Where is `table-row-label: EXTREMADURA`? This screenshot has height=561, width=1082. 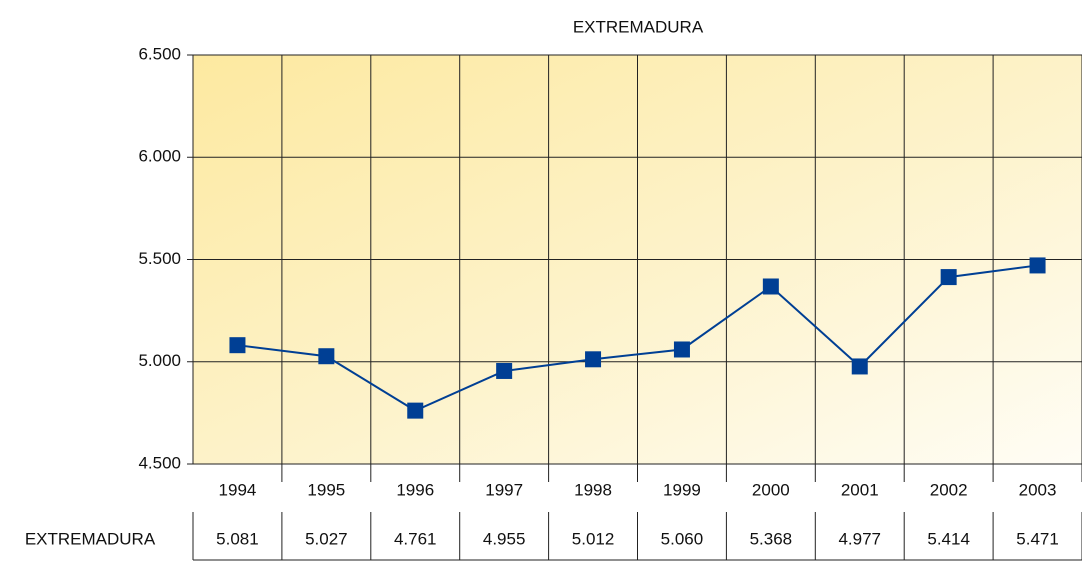 table-row-label: EXTREMADURA is located at coordinates (90, 538).